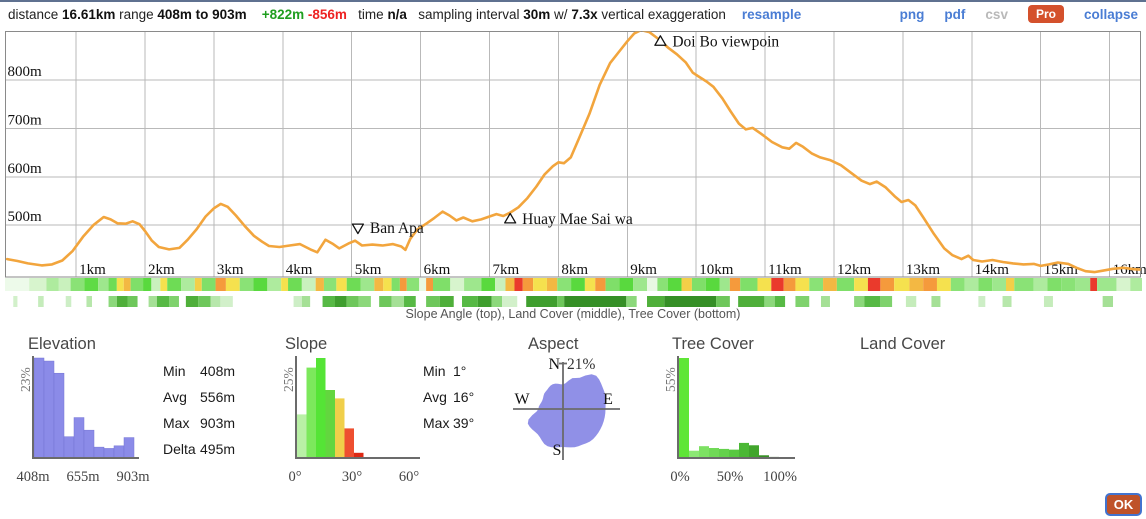  What do you see at coordinates (554, 364) in the screenshot?
I see `svg-text: N` at bounding box center [554, 364].